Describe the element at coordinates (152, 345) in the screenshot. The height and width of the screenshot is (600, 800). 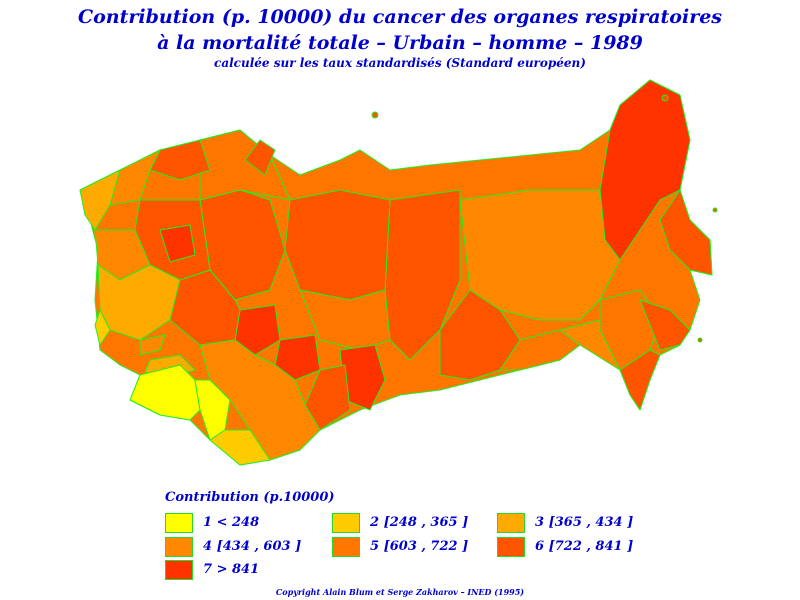
I see `region-crimea` at that location.